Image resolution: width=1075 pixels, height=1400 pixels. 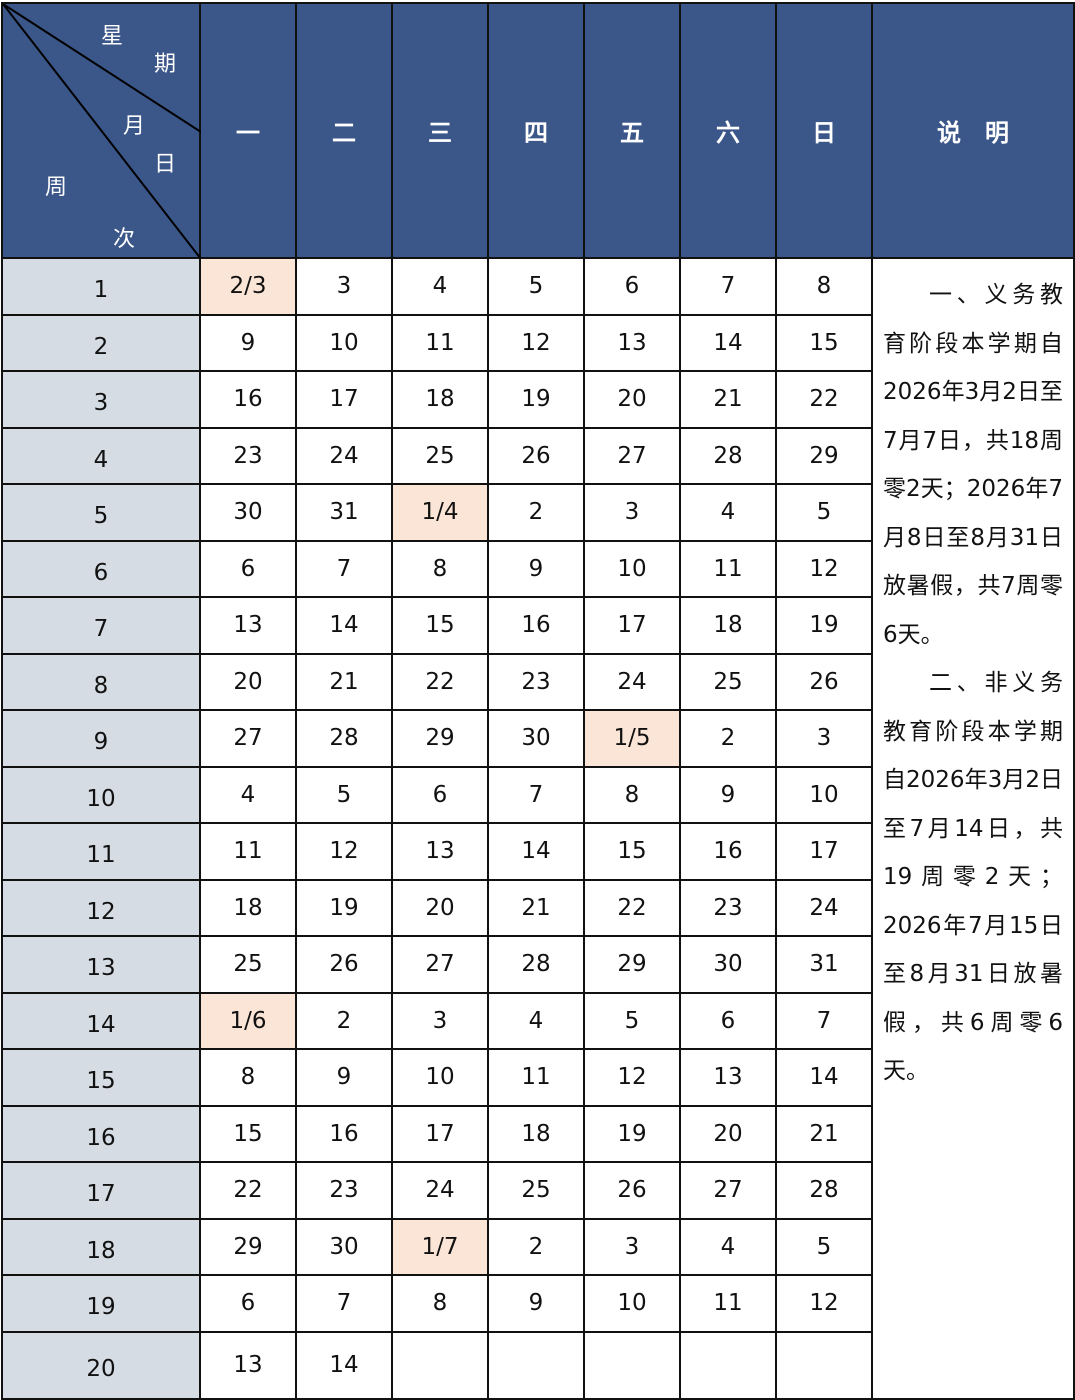 What do you see at coordinates (440, 512) in the screenshot?
I see `date-cell: 1/4` at bounding box center [440, 512].